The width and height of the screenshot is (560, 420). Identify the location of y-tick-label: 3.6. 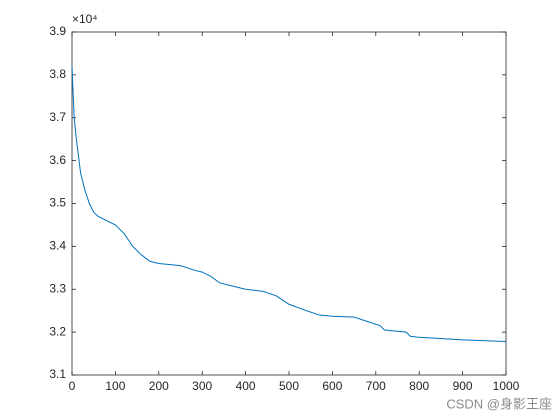
(57, 160).